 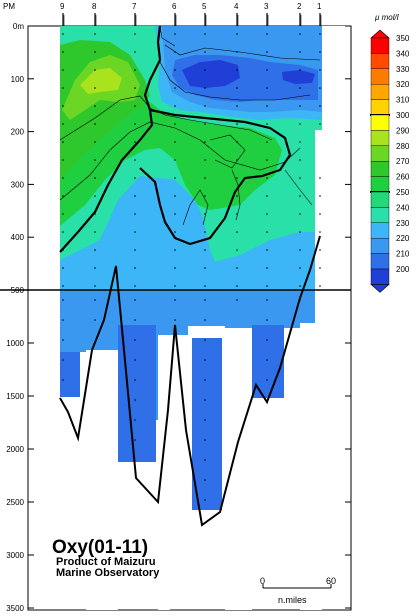 I want to click on colorbar-label: 320, so click(x=403, y=84).